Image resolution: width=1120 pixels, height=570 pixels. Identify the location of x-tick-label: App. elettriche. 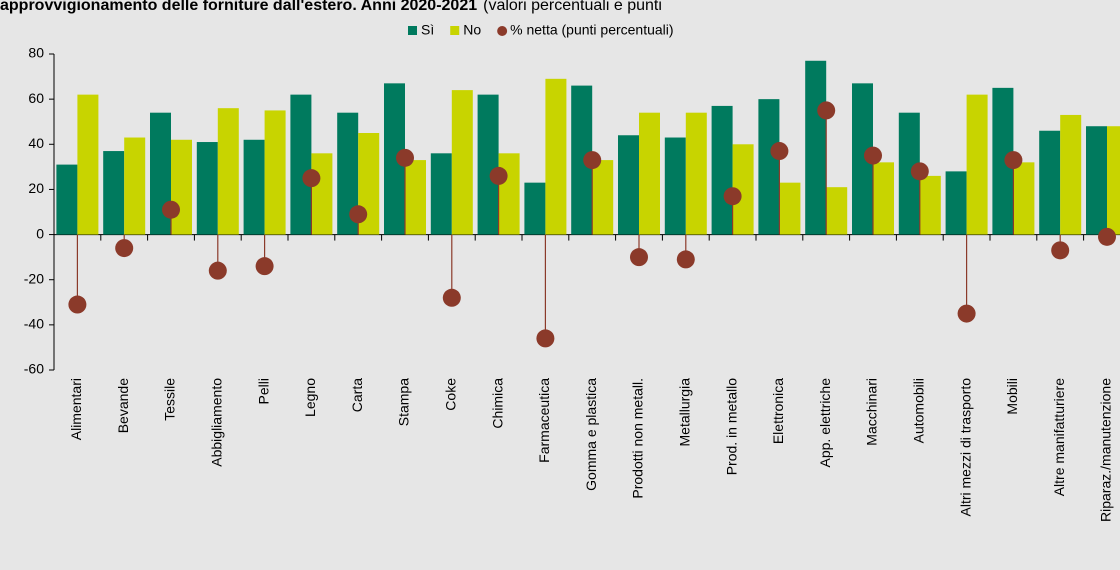
(825, 423).